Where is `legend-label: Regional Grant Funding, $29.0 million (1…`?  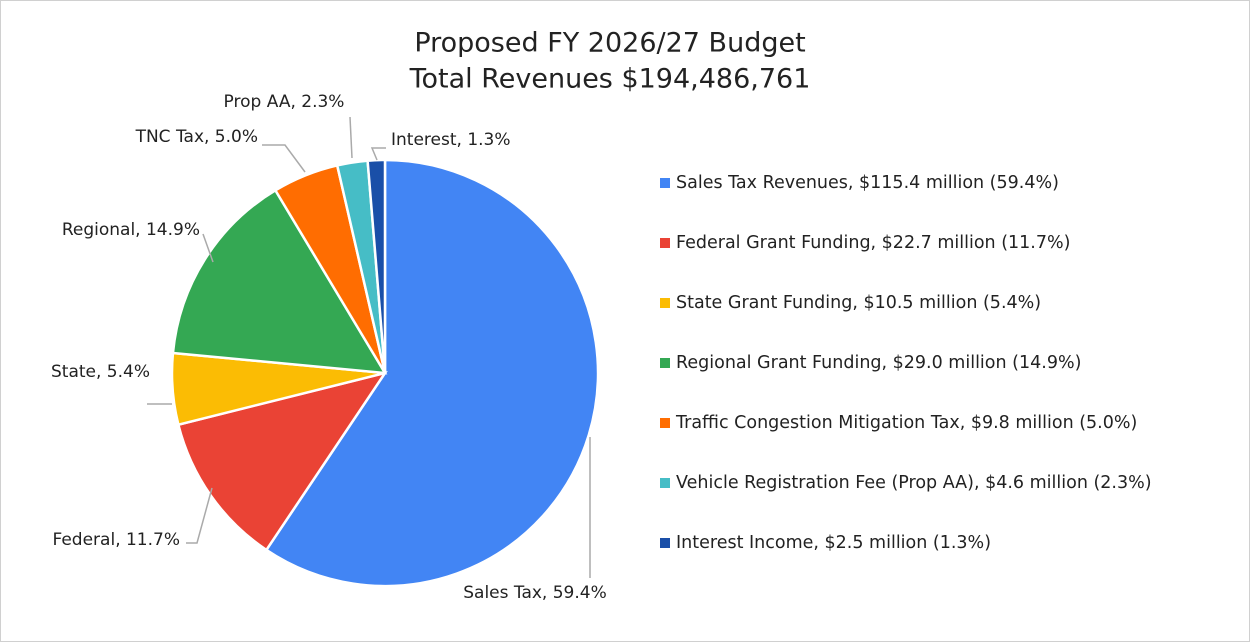 legend-label: Regional Grant Funding, $29.0 million (1… is located at coordinates (878, 363).